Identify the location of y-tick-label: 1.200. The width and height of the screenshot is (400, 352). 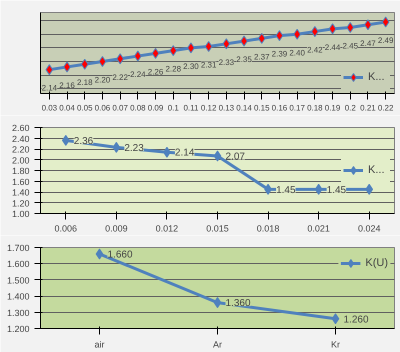
(18, 329).